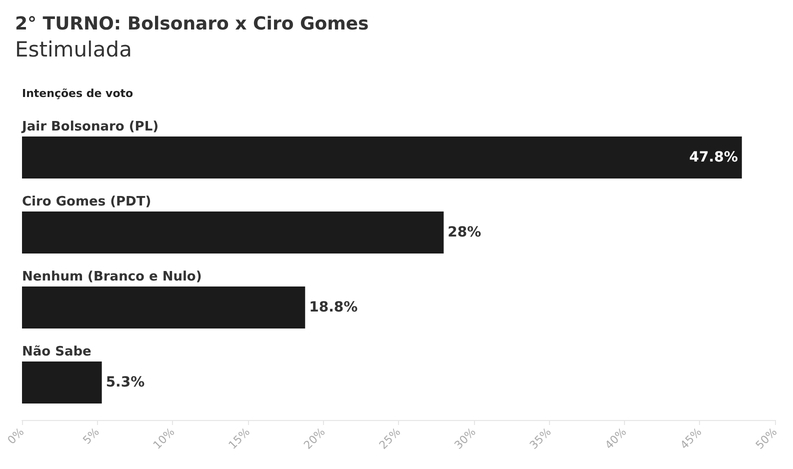  Describe the element at coordinates (57, 352) in the screenshot. I see `y-tick-label: Não Sabe` at that location.